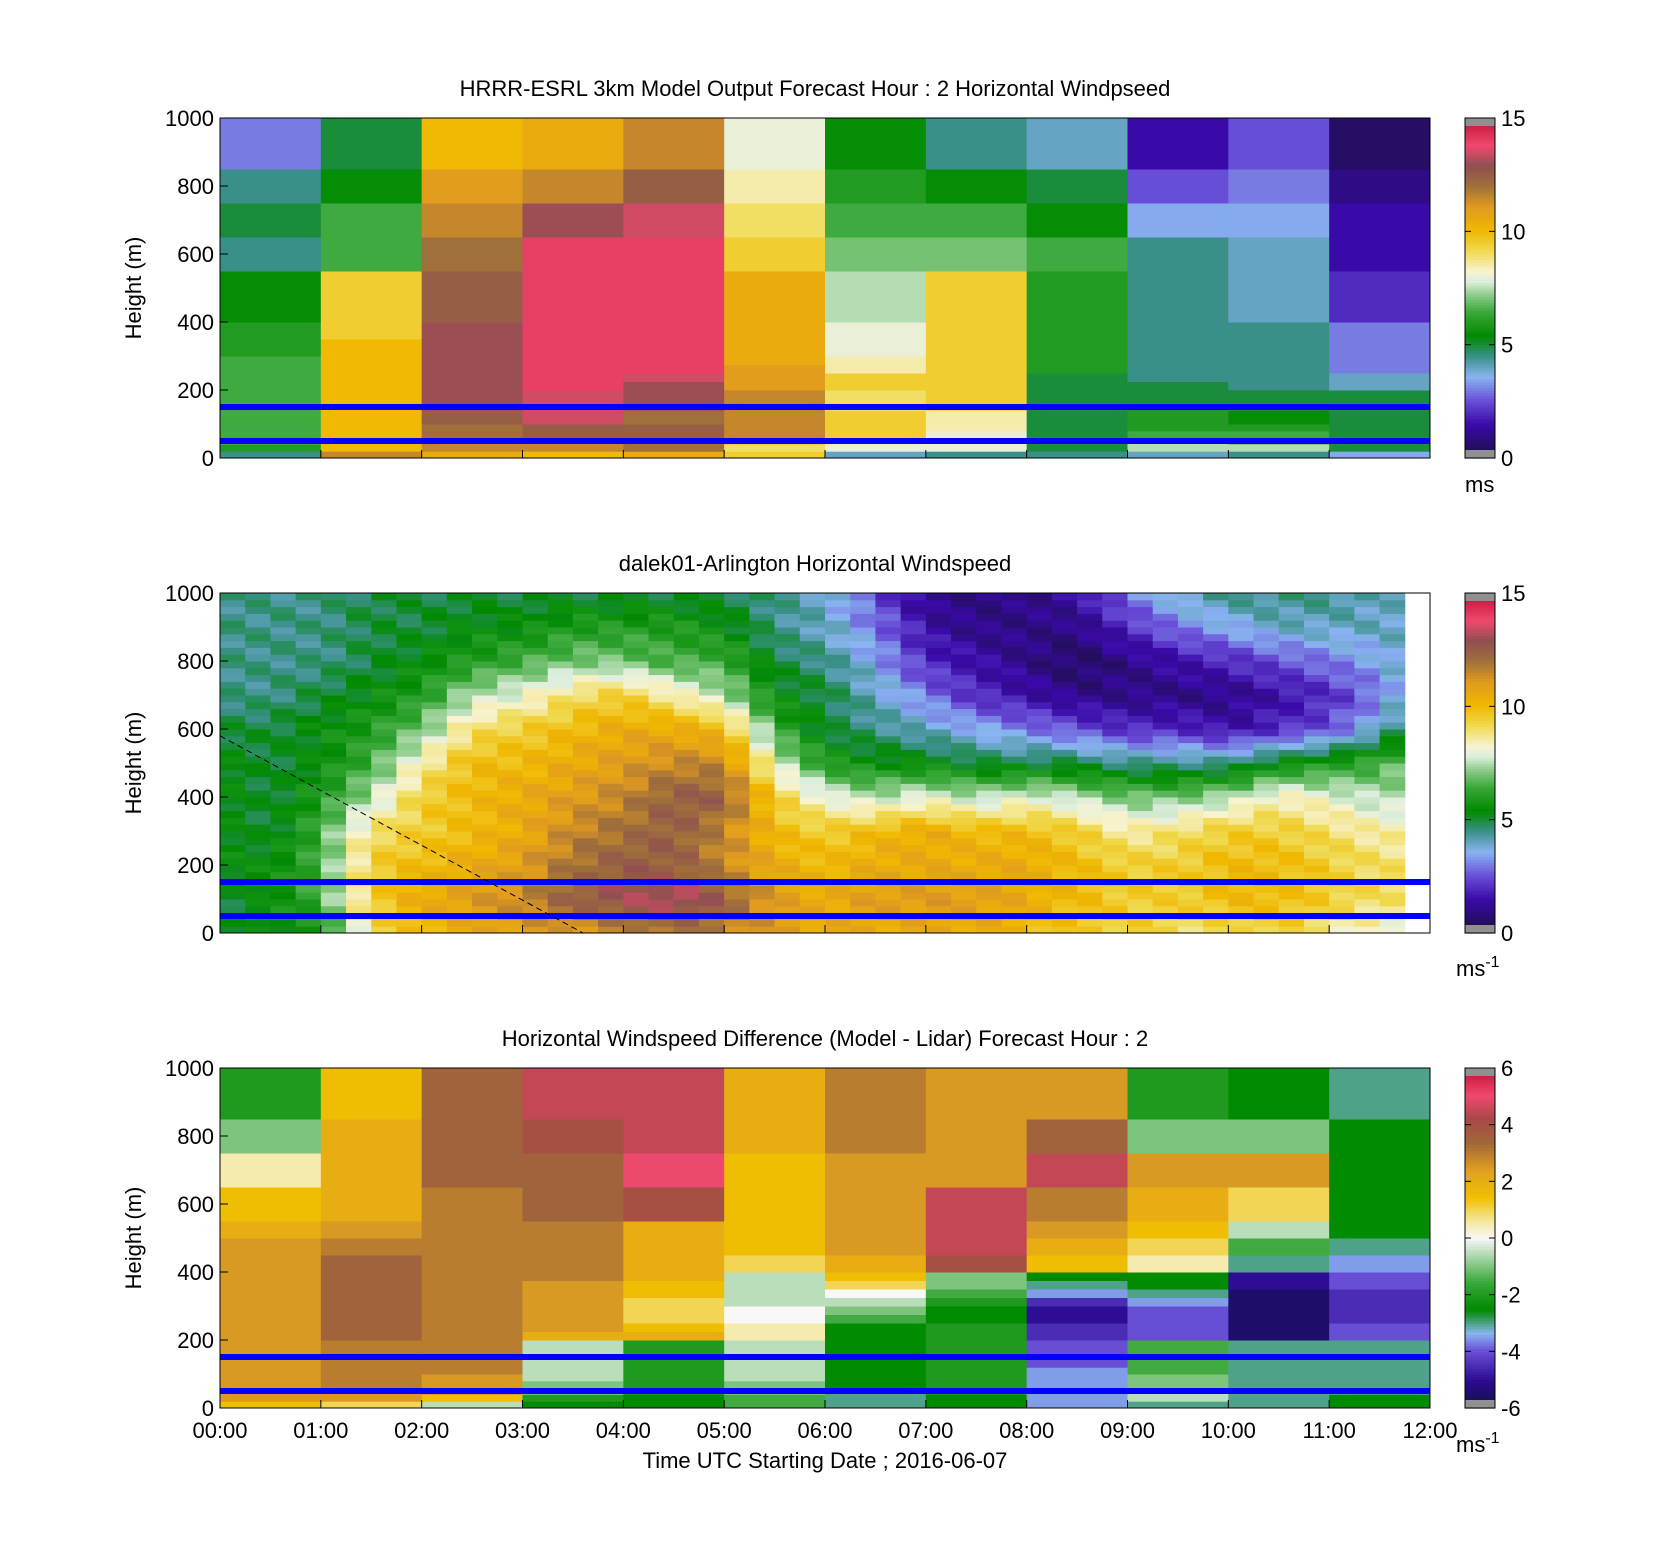  Describe the element at coordinates (195, 865) in the screenshot. I see `y-tick-label: 200` at that location.